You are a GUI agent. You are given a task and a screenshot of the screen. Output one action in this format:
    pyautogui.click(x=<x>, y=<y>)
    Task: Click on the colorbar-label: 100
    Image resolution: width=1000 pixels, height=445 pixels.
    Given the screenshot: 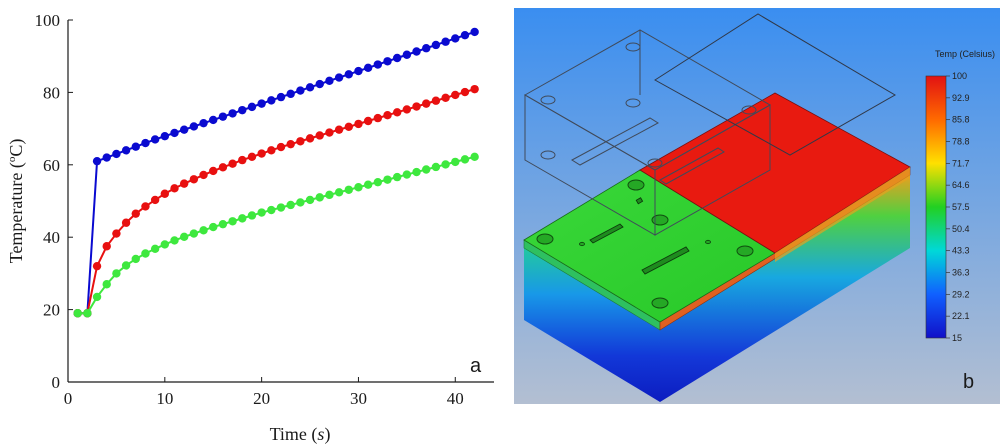 What is the action you would take?
    pyautogui.click(x=959, y=76)
    